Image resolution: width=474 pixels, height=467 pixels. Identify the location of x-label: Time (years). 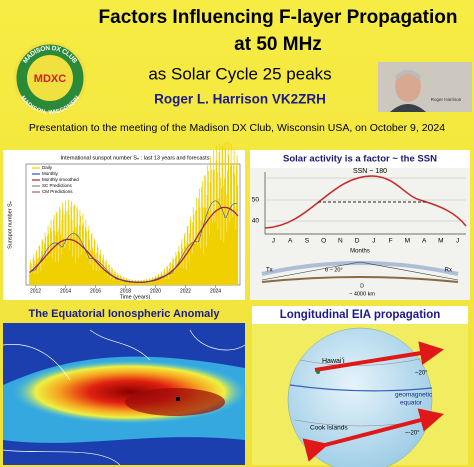
(135, 297).